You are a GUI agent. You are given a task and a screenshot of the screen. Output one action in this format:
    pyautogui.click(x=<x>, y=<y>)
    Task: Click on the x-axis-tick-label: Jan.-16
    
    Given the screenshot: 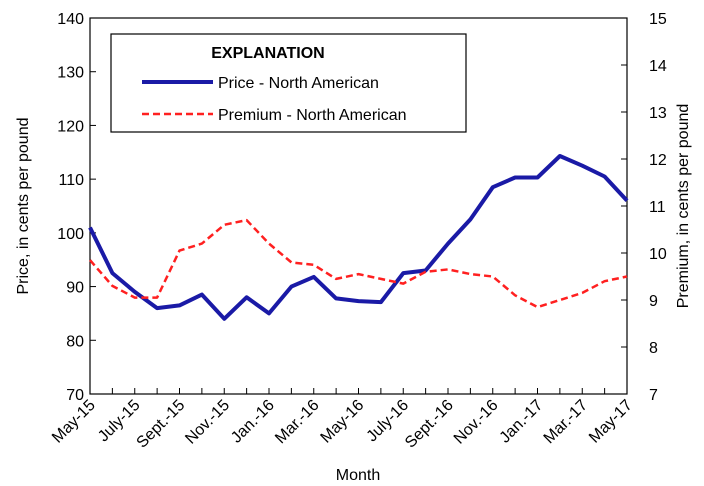 What is the action you would take?
    pyautogui.click(x=253, y=422)
    